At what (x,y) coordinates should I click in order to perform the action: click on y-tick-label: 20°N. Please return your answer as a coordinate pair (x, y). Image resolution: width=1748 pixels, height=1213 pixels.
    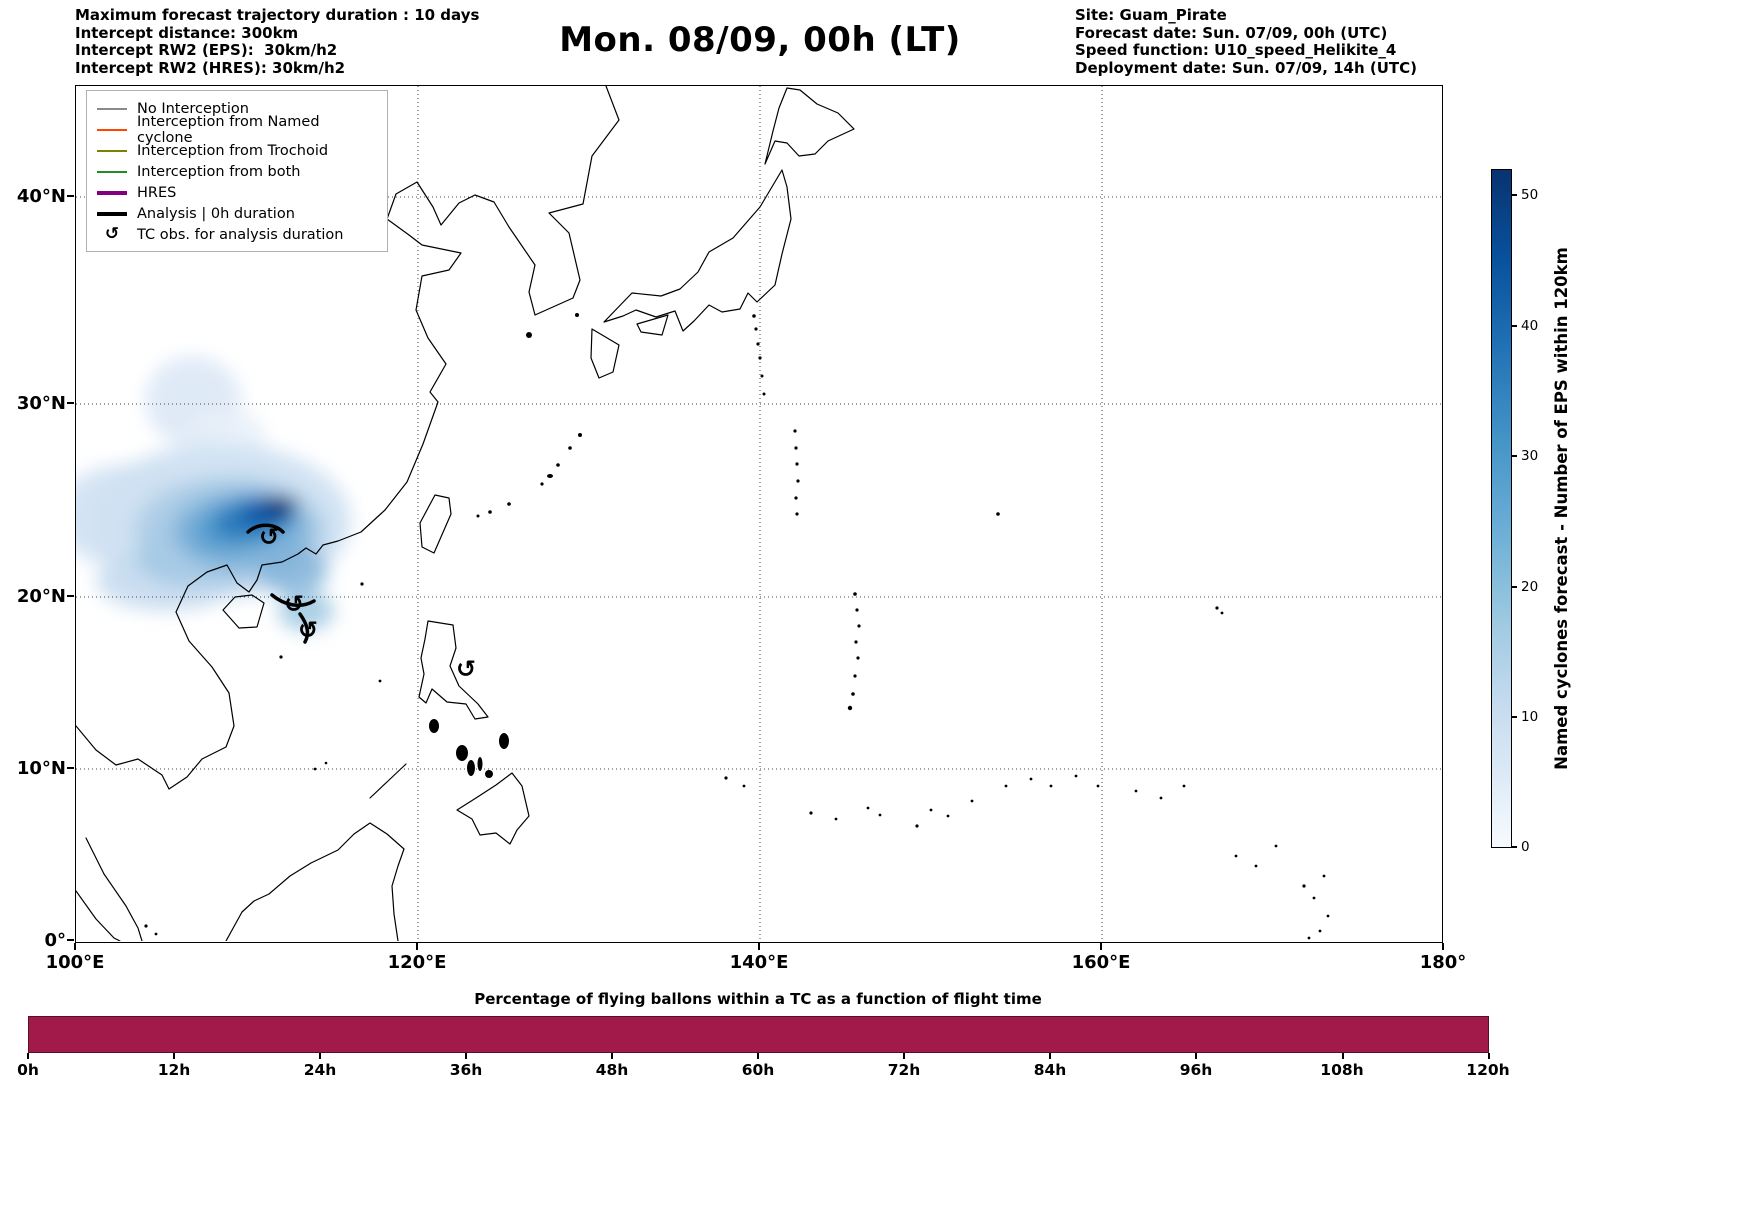
    Looking at the image, I should click on (41, 596).